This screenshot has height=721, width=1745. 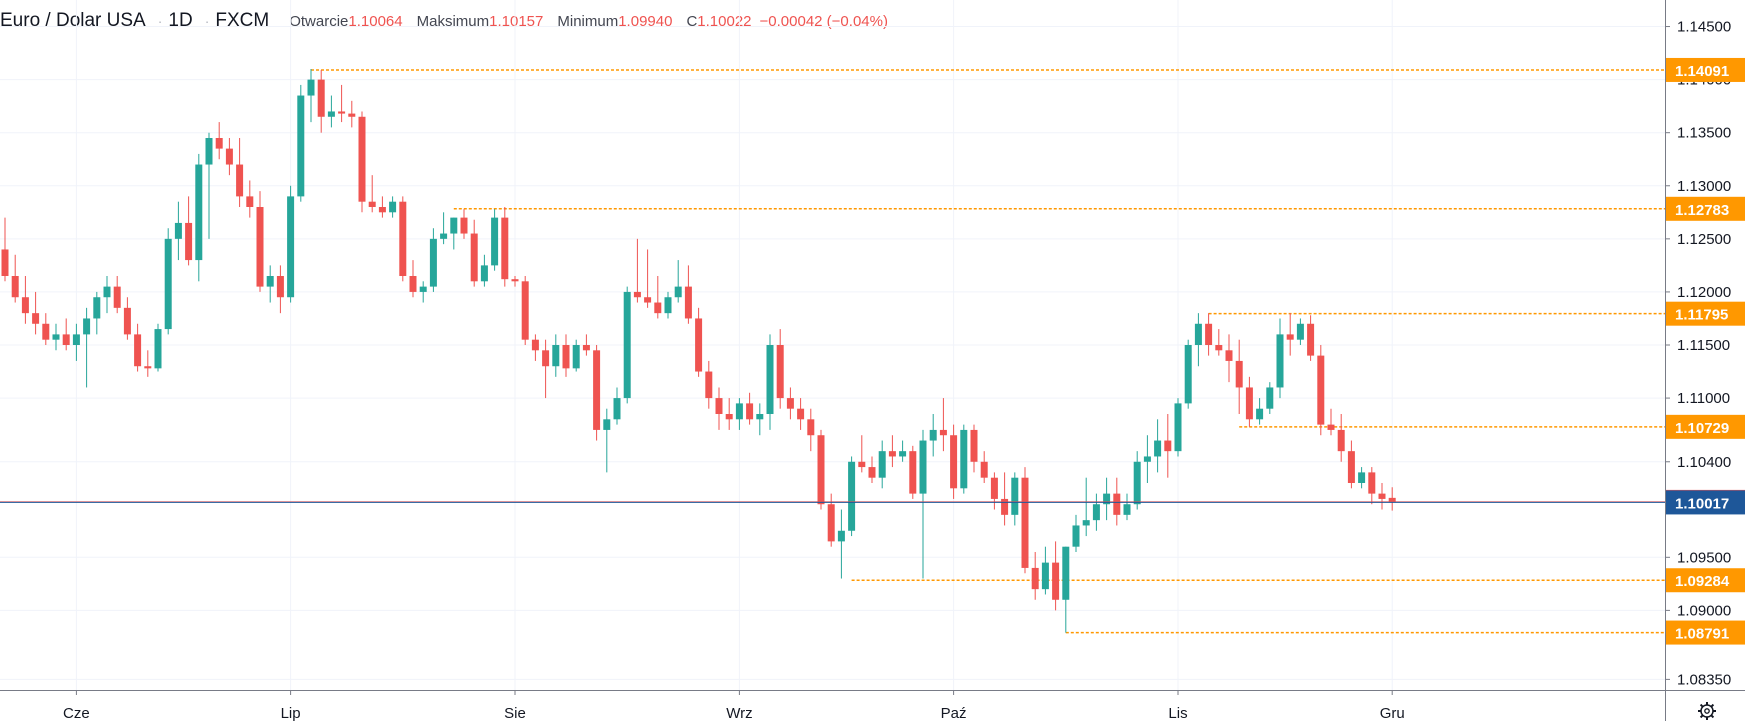 I want to click on last-price-lines, so click(x=832, y=502).